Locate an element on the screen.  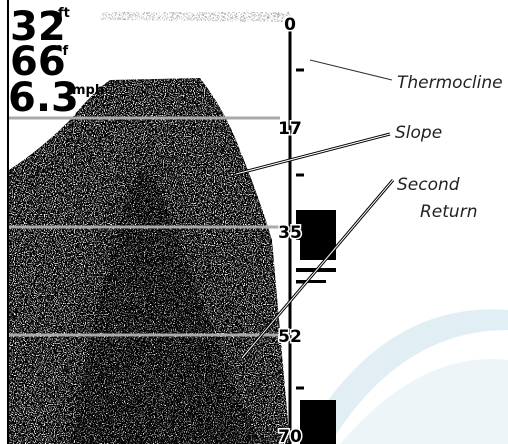
watermark is located at coordinates (404, 376).